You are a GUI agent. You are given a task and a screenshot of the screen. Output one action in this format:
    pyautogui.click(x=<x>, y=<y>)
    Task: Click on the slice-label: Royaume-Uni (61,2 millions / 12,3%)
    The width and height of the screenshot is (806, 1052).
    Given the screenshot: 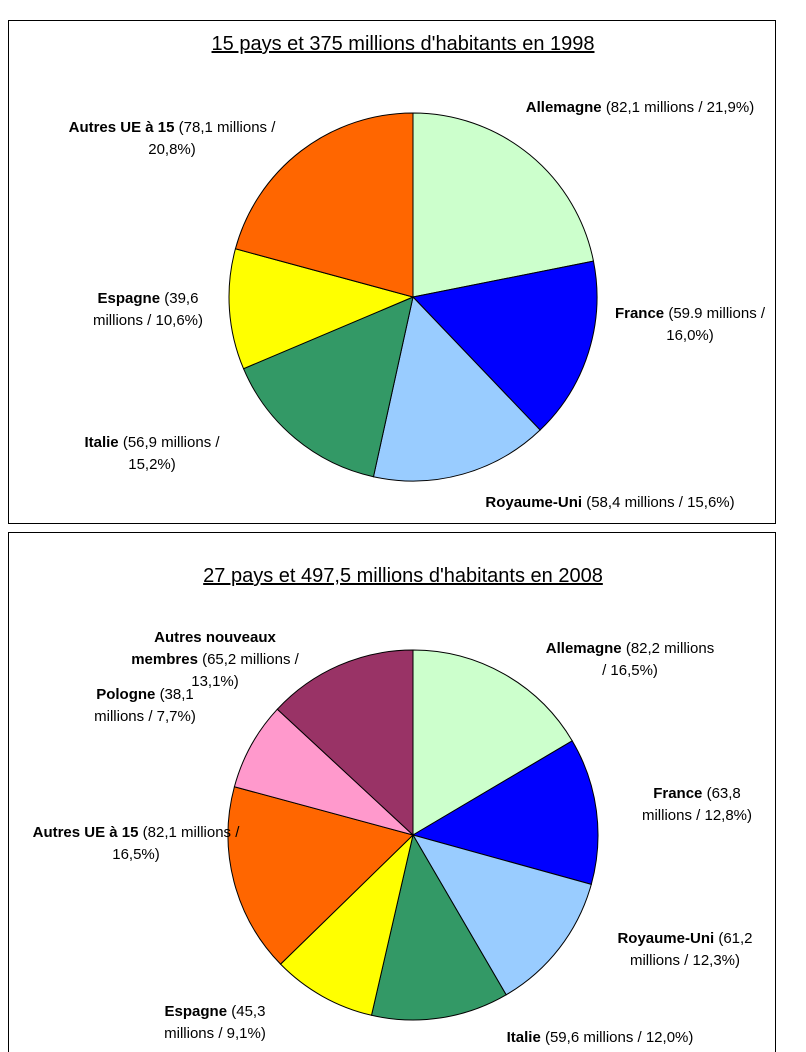 What is the action you would take?
    pyautogui.click(x=685, y=950)
    